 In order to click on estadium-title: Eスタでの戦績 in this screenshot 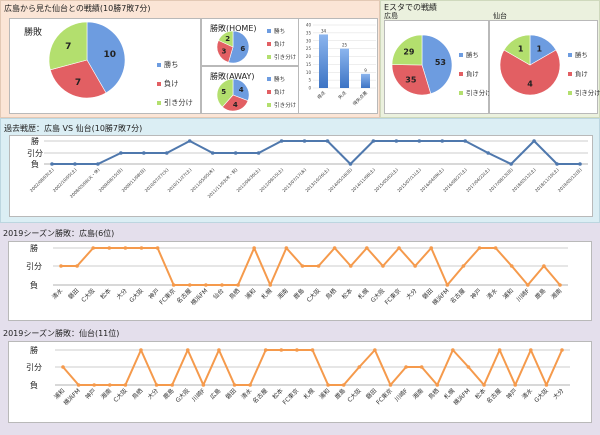, I will do `click(411, 7)`.